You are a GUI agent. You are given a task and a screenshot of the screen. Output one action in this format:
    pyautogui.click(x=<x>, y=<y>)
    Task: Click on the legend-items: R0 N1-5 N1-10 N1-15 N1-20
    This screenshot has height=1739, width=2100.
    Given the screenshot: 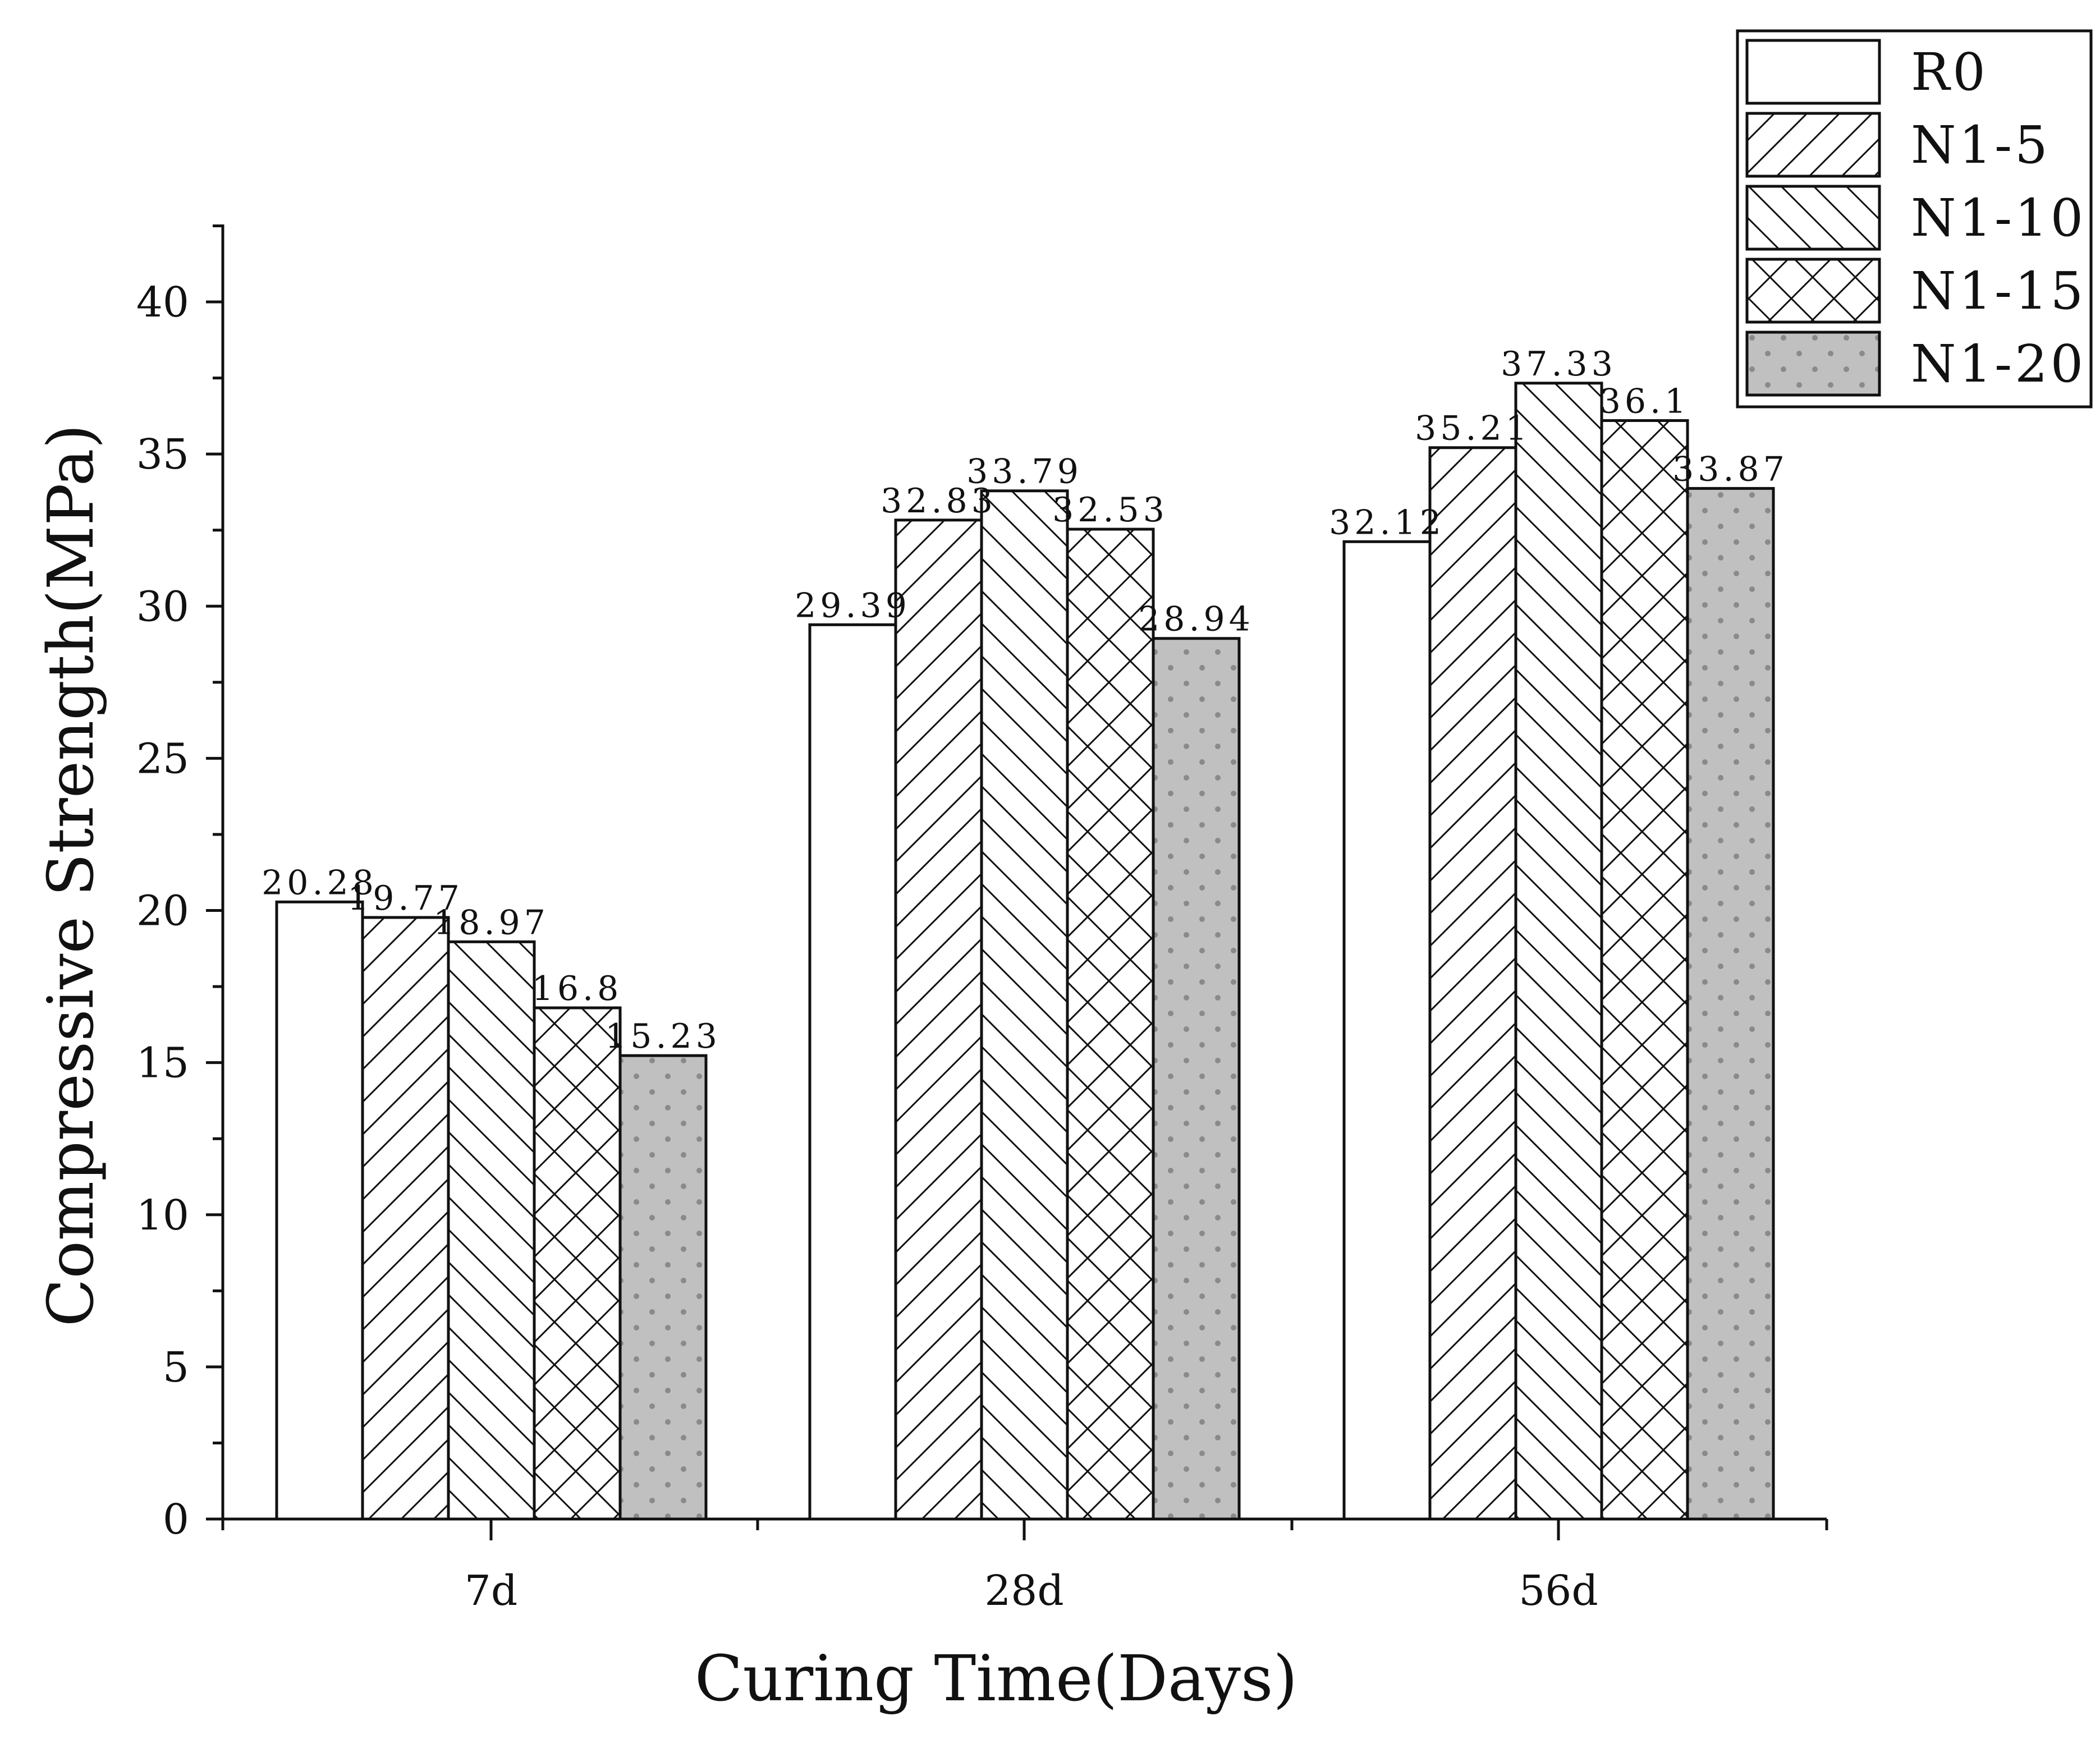 What is the action you would take?
    pyautogui.click(x=1915, y=218)
    